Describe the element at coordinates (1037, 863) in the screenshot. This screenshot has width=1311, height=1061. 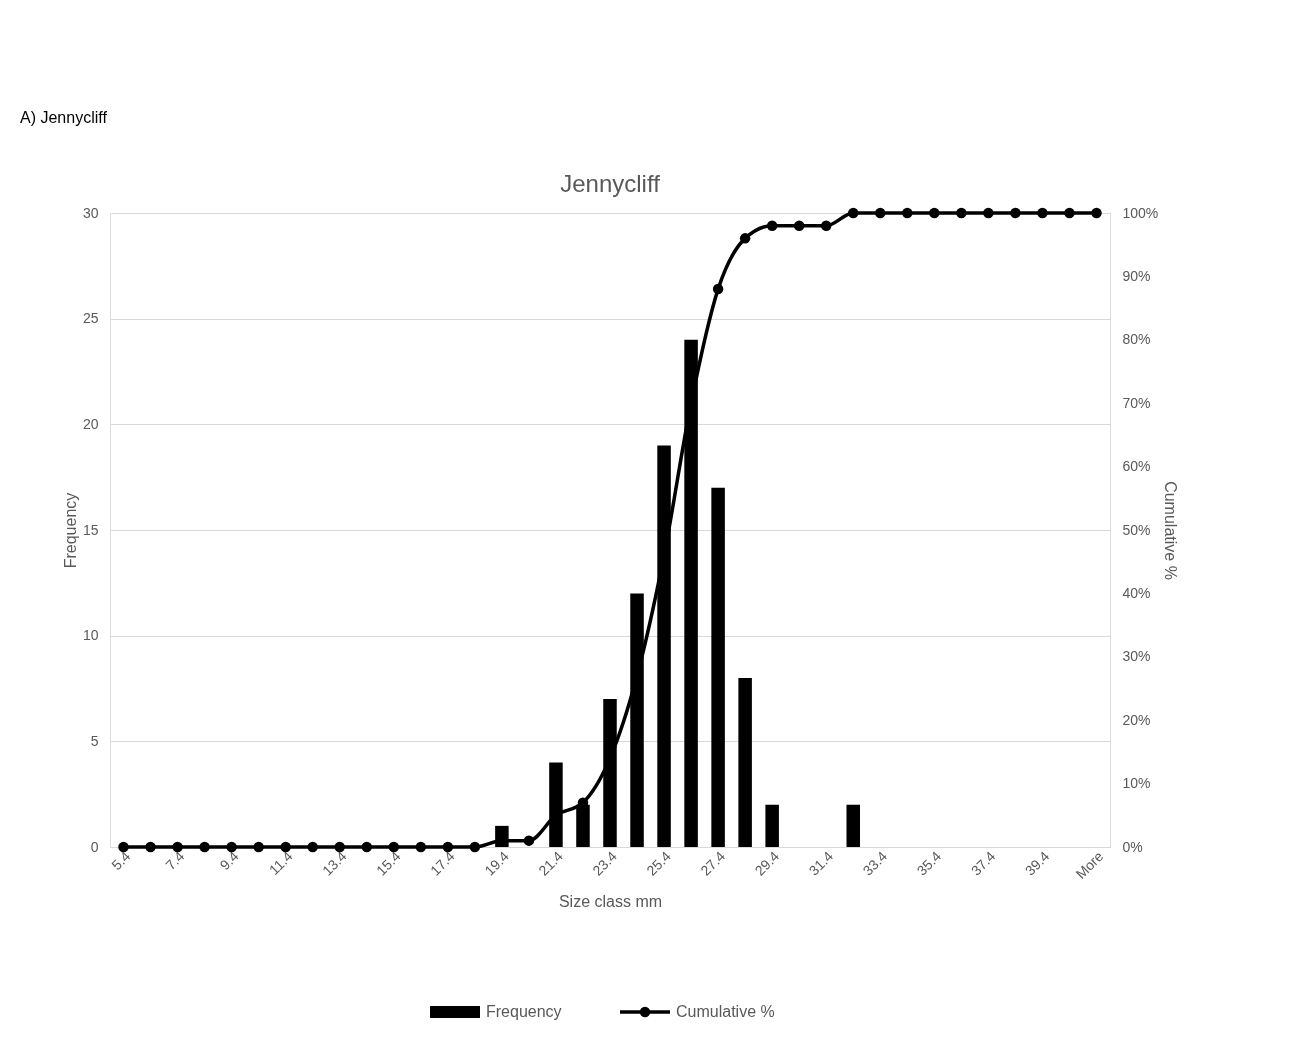
I see `x-tick-label: 39.4` at that location.